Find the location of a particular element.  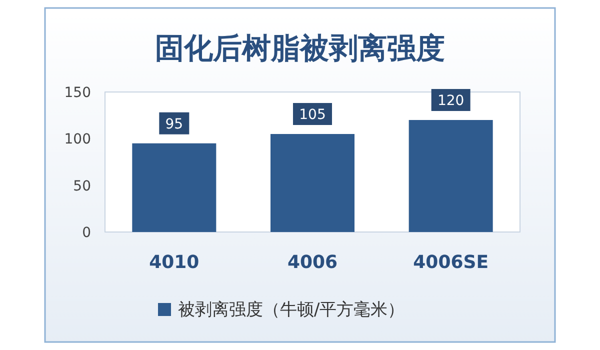

data-label: 105 is located at coordinates (312, 115).